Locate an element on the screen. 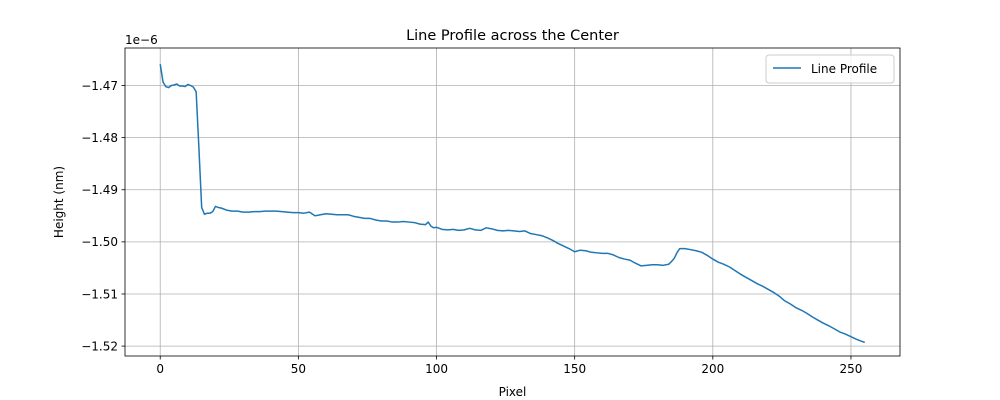  legend-label-line-profile: Line Profile is located at coordinates (844, 69).